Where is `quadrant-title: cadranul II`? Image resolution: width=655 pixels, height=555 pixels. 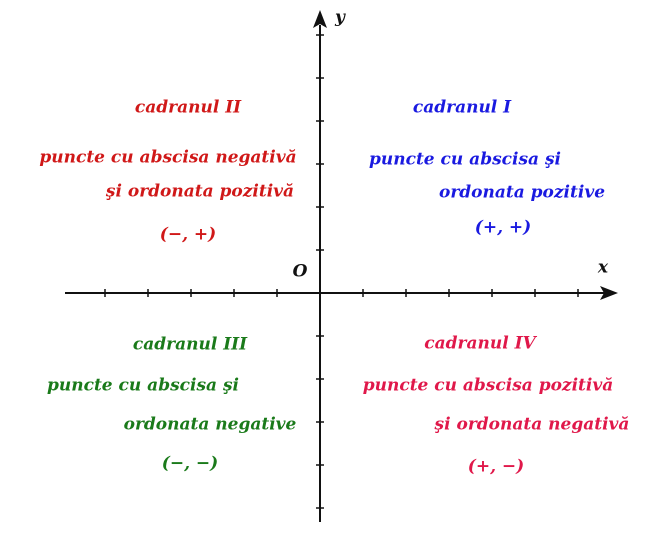
quadrant-title: cadranul II is located at coordinates (188, 108).